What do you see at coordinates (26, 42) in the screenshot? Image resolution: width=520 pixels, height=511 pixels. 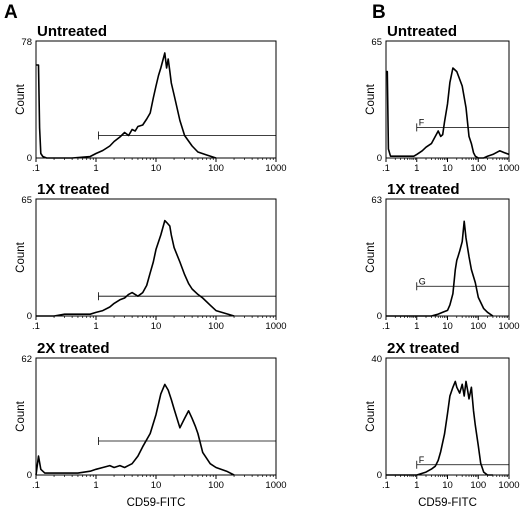 I see `y-tick-label: 78` at bounding box center [26, 42].